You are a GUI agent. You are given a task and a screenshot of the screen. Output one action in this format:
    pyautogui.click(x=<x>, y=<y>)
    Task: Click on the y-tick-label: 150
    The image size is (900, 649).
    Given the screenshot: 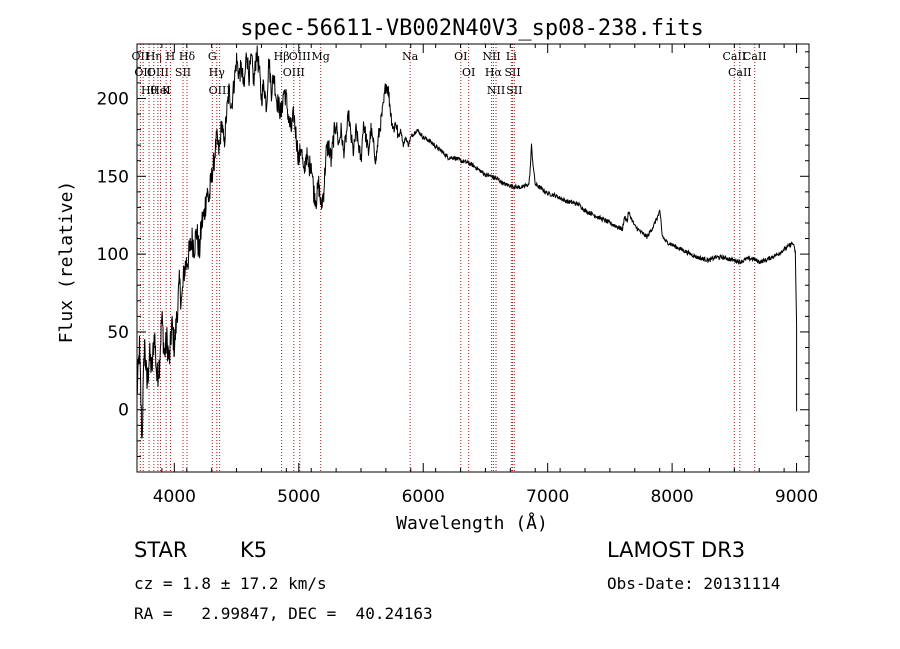 What is the action you would take?
    pyautogui.click(x=113, y=177)
    